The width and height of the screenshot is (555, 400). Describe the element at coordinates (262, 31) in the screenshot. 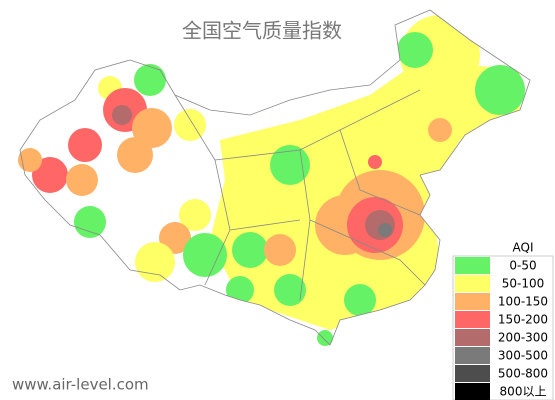

I see `title: 全国空气质量指数` at that location.